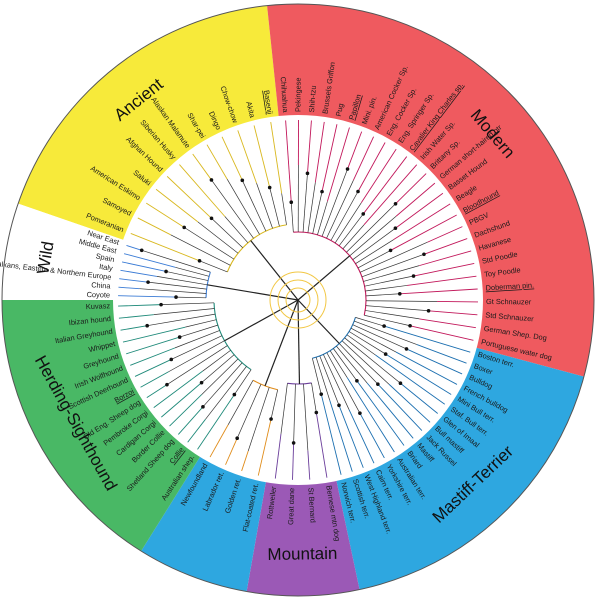 The image size is (597, 600). Describe the element at coordinates (387, 320) in the screenshot. I see `branch-portuguese-water-dog` at that location.